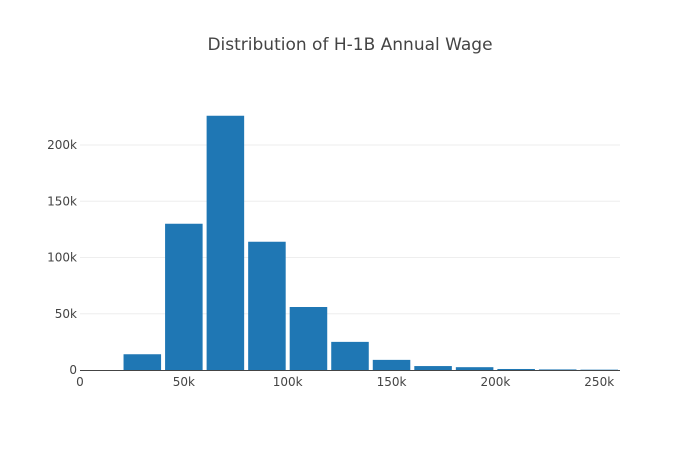 This screenshot has width=700, height=450. What do you see at coordinates (80, 382) in the screenshot?
I see `x-tick-label-0: 0` at bounding box center [80, 382].